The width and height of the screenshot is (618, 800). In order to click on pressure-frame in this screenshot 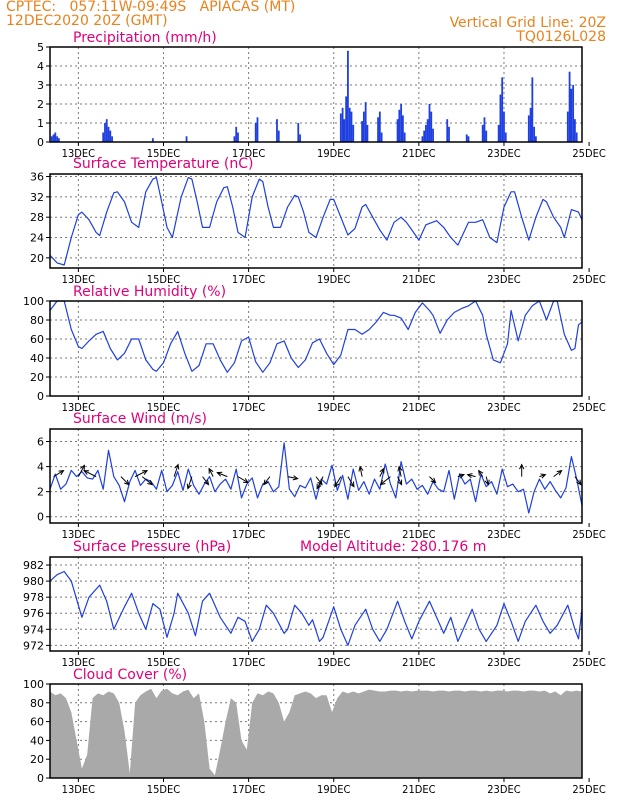, I will do `click(316, 604)`.